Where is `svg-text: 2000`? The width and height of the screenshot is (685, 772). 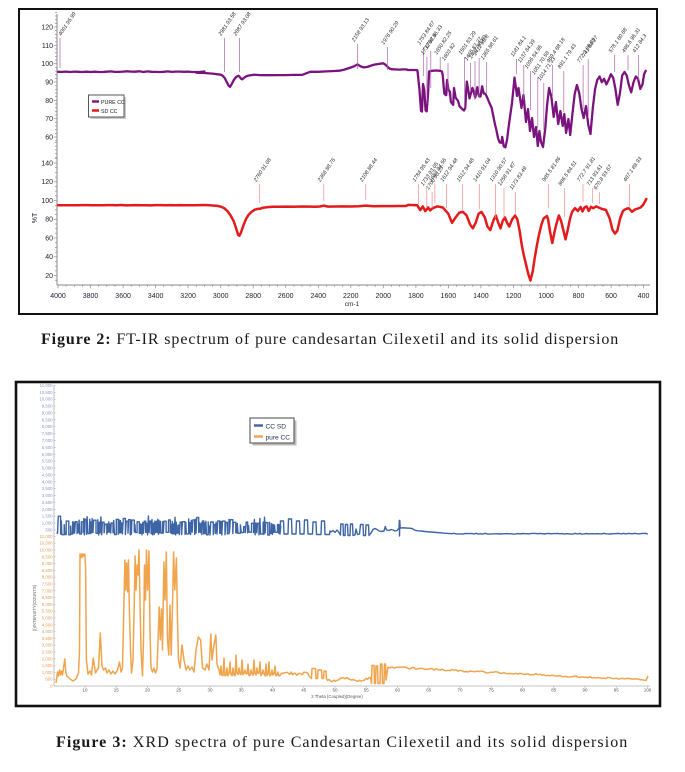 svg-text: 2000 is located at coordinates (384, 296).